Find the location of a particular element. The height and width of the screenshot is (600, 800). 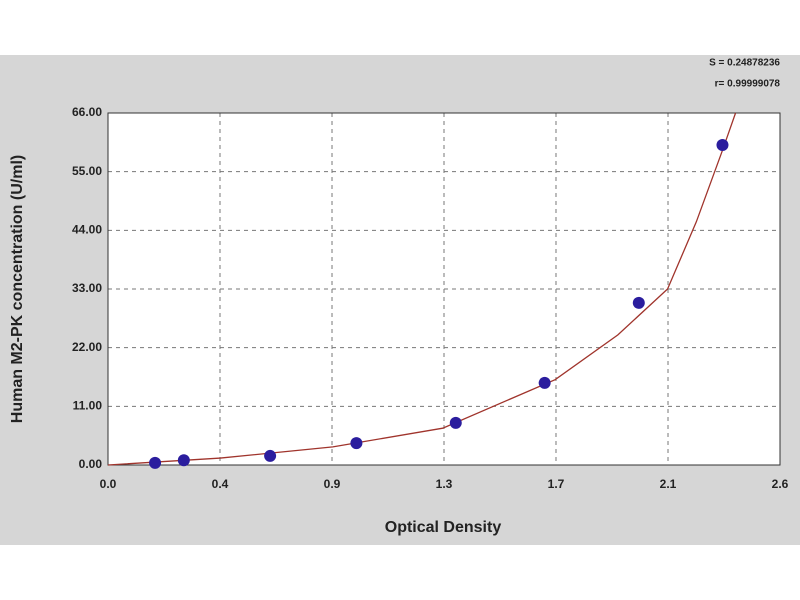

y-tick-label: 22.00 is located at coordinates (87, 347).